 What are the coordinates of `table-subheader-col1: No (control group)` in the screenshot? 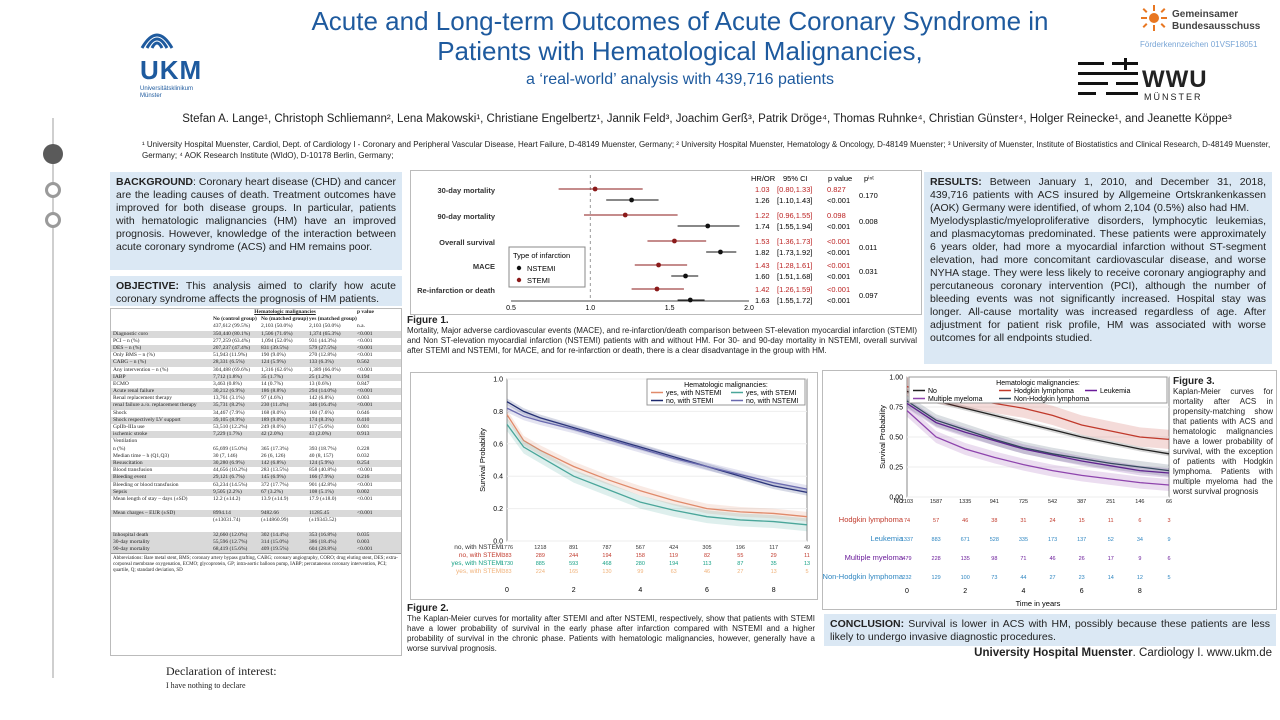 It's located at (235, 319).